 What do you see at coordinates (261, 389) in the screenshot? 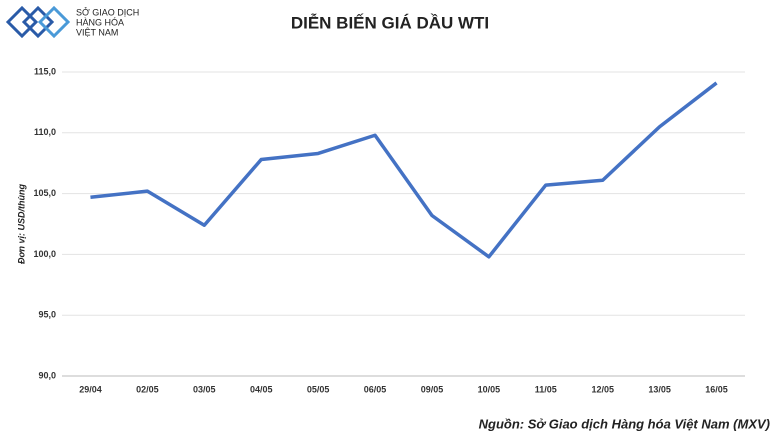
I see `x-tick-label: 04/05` at bounding box center [261, 389].